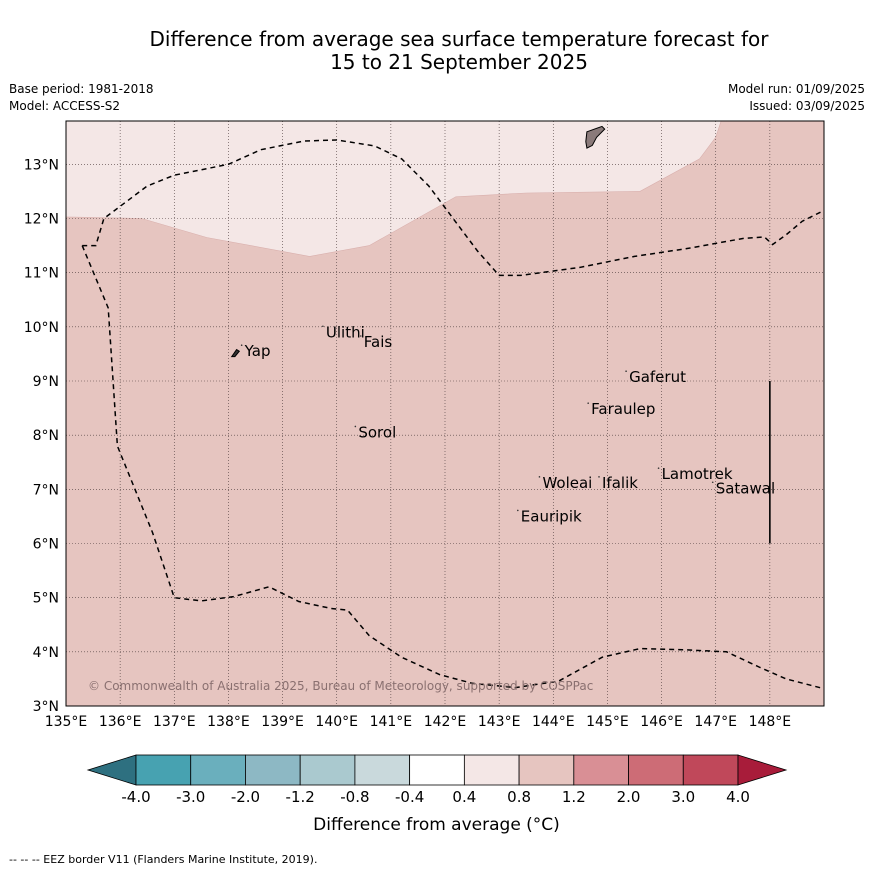  I want to click on latitude-tick-label: 3°N, so click(46, 707).